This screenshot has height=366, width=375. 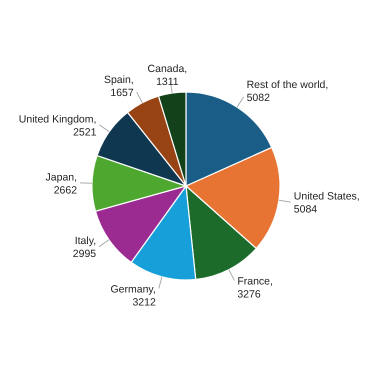 What do you see at coordinates (327, 203) in the screenshot?
I see `slice-label: United States, 5084` at bounding box center [327, 203].